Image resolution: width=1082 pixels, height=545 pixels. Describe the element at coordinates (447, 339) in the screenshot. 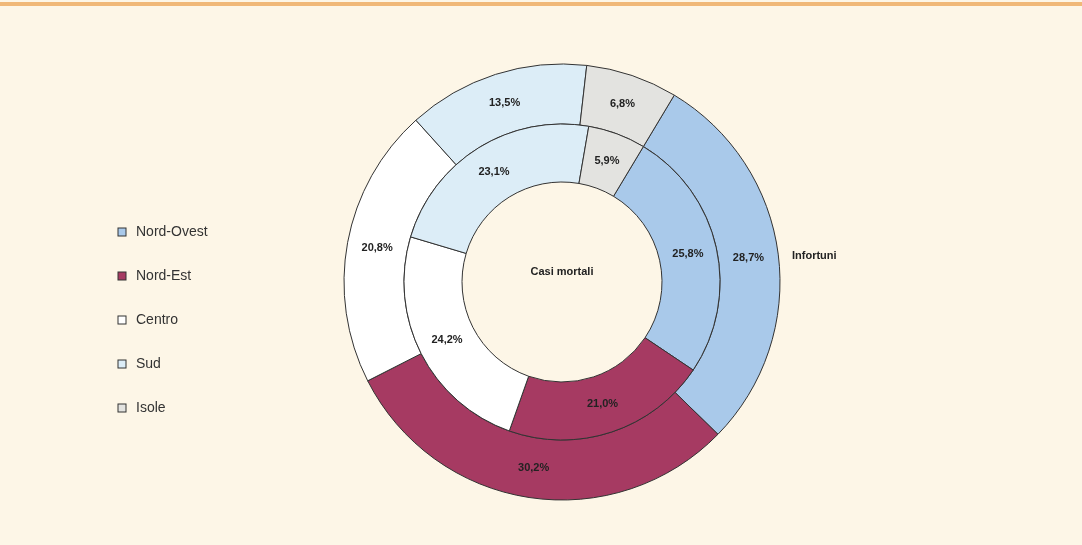

I see `data-label: 24,2%` at that location.